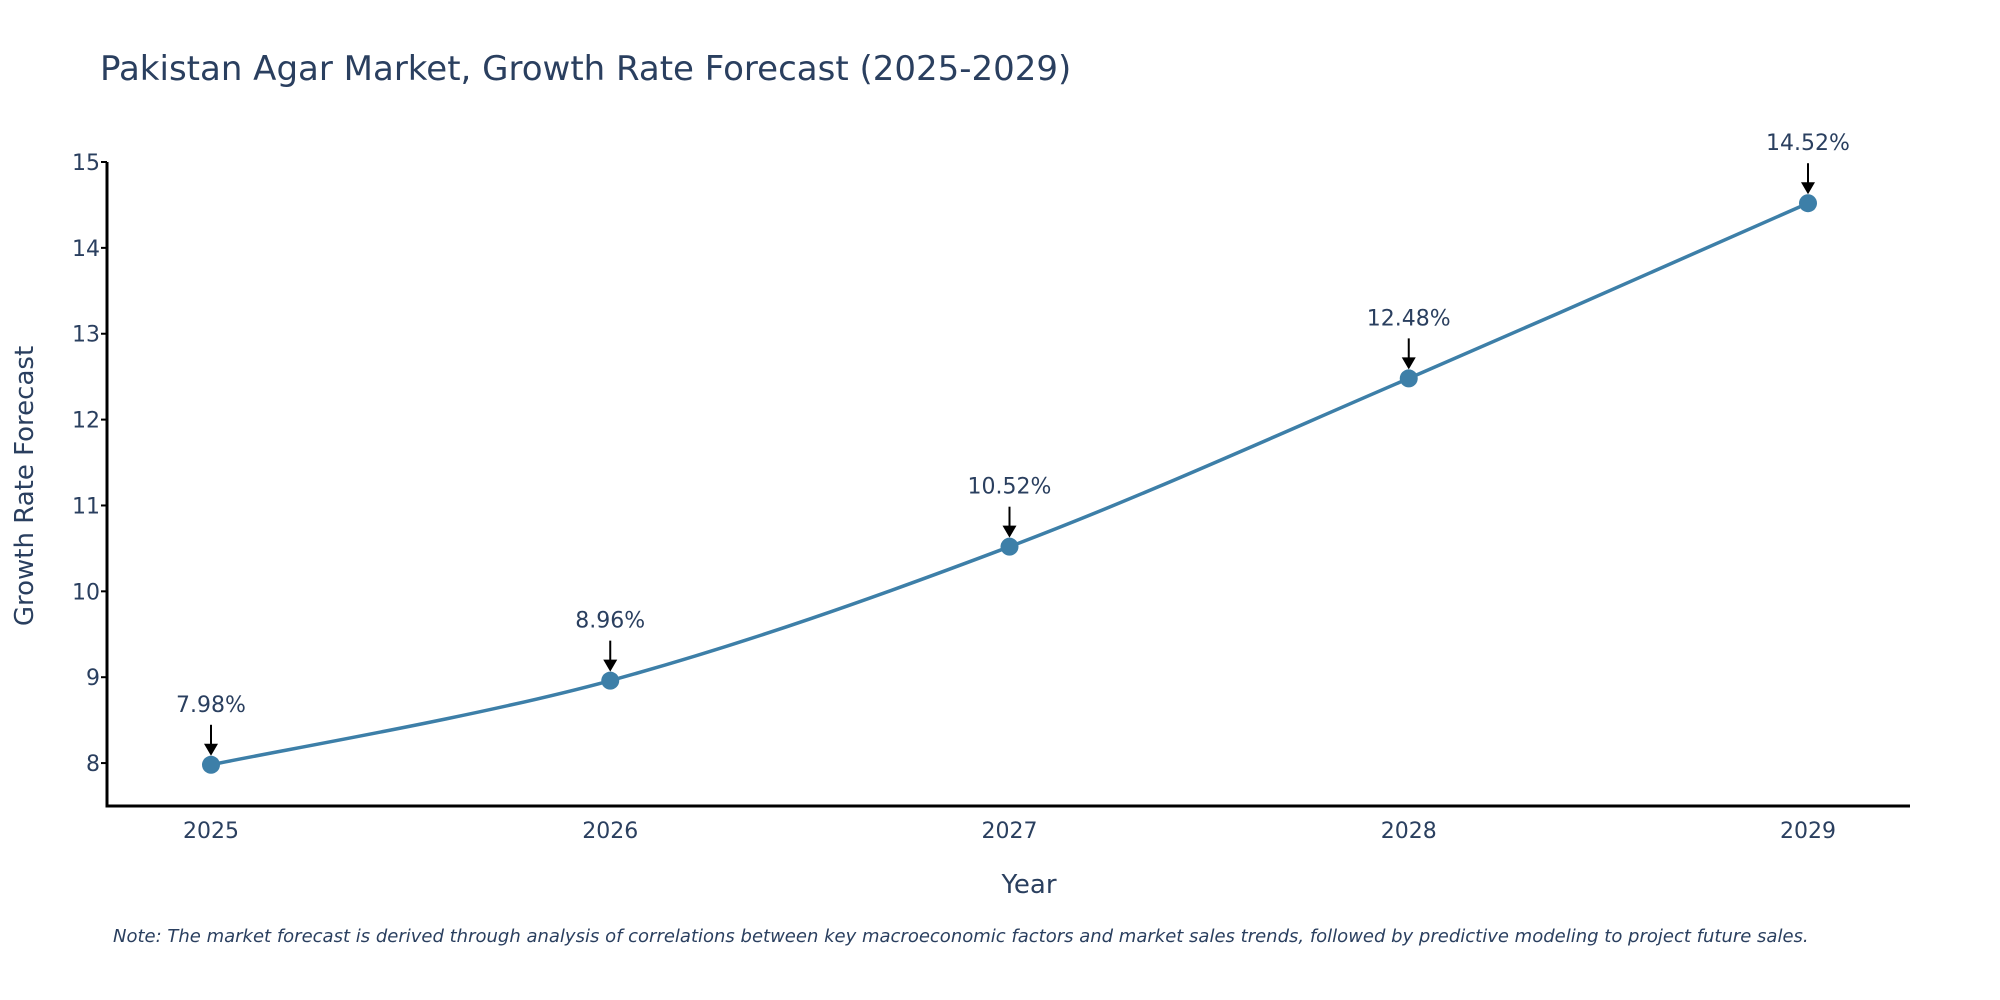 This screenshot has height=1000, width=2000. I want to click on y-tick-label: 13, so click(86, 335).